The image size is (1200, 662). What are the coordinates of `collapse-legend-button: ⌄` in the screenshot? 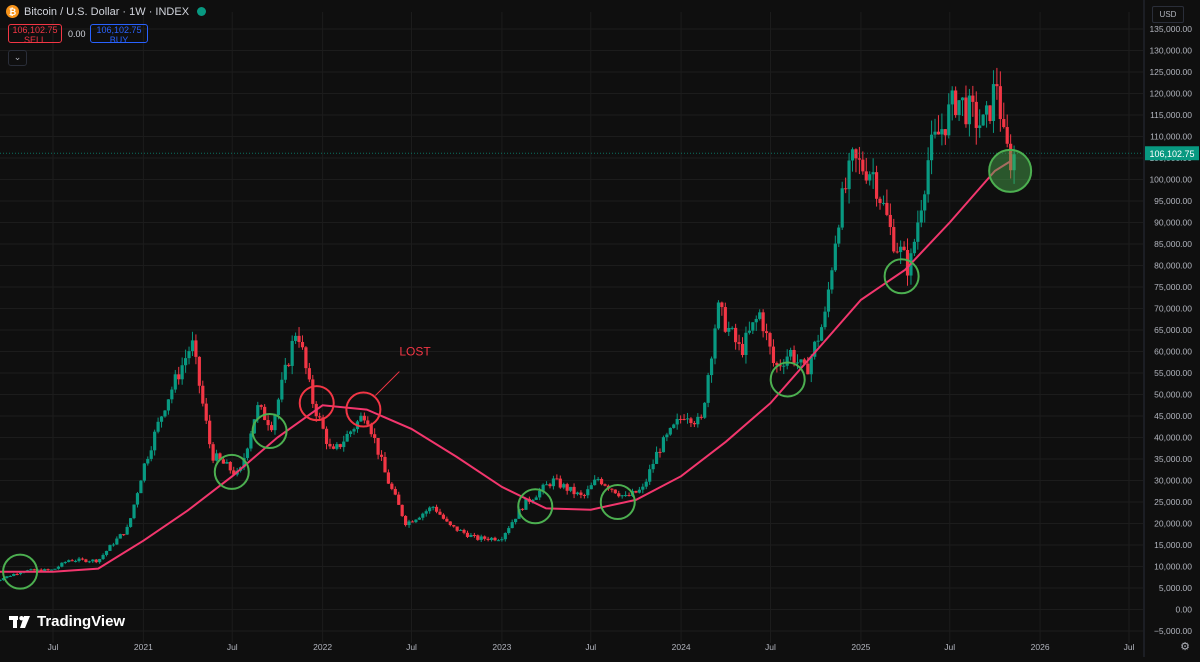 It's located at (17, 58).